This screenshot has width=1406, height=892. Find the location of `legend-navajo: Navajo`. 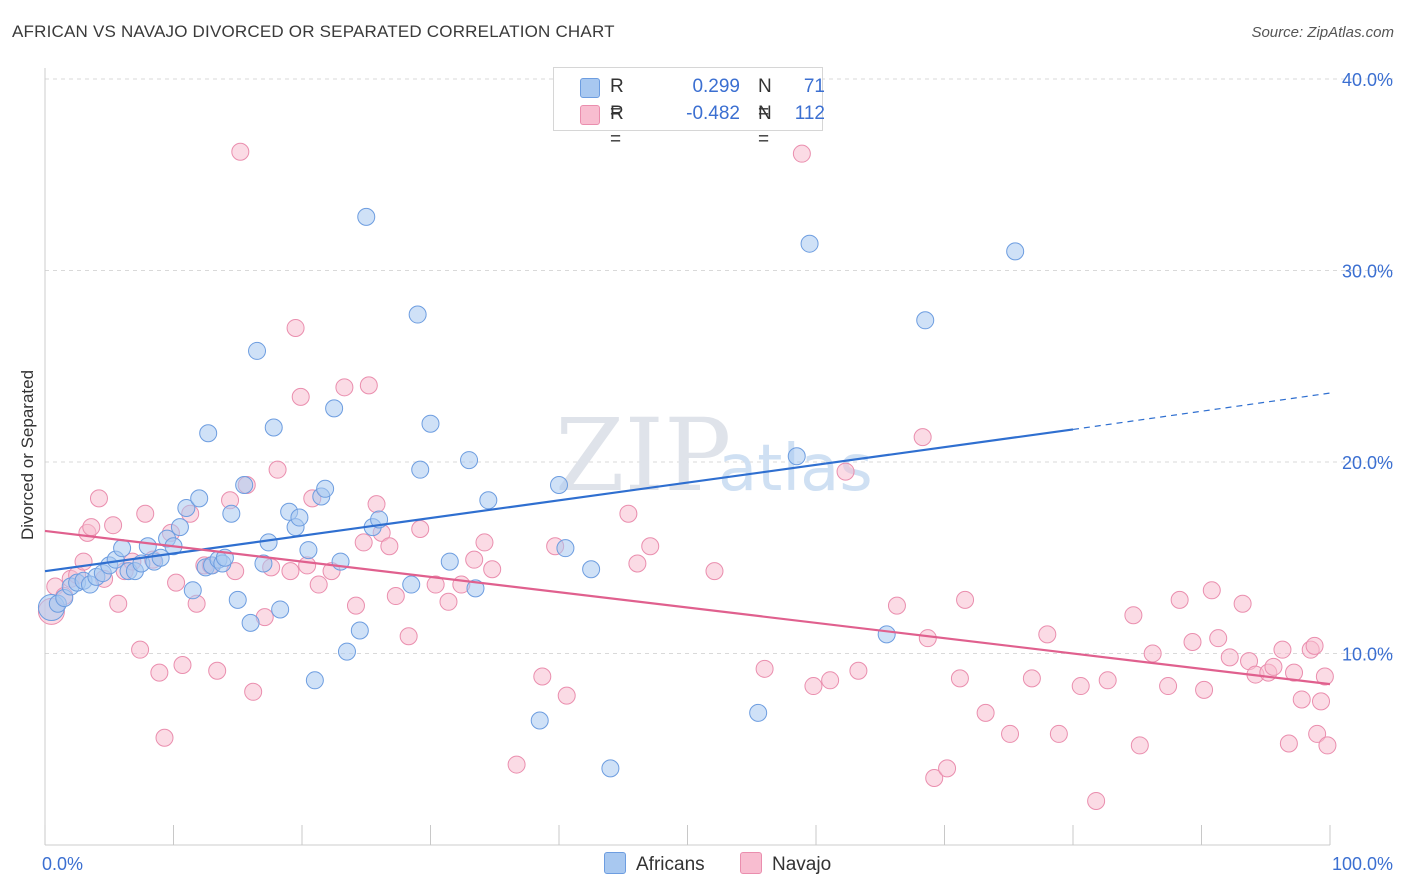

legend-navajo: Navajo is located at coordinates (785, 864).